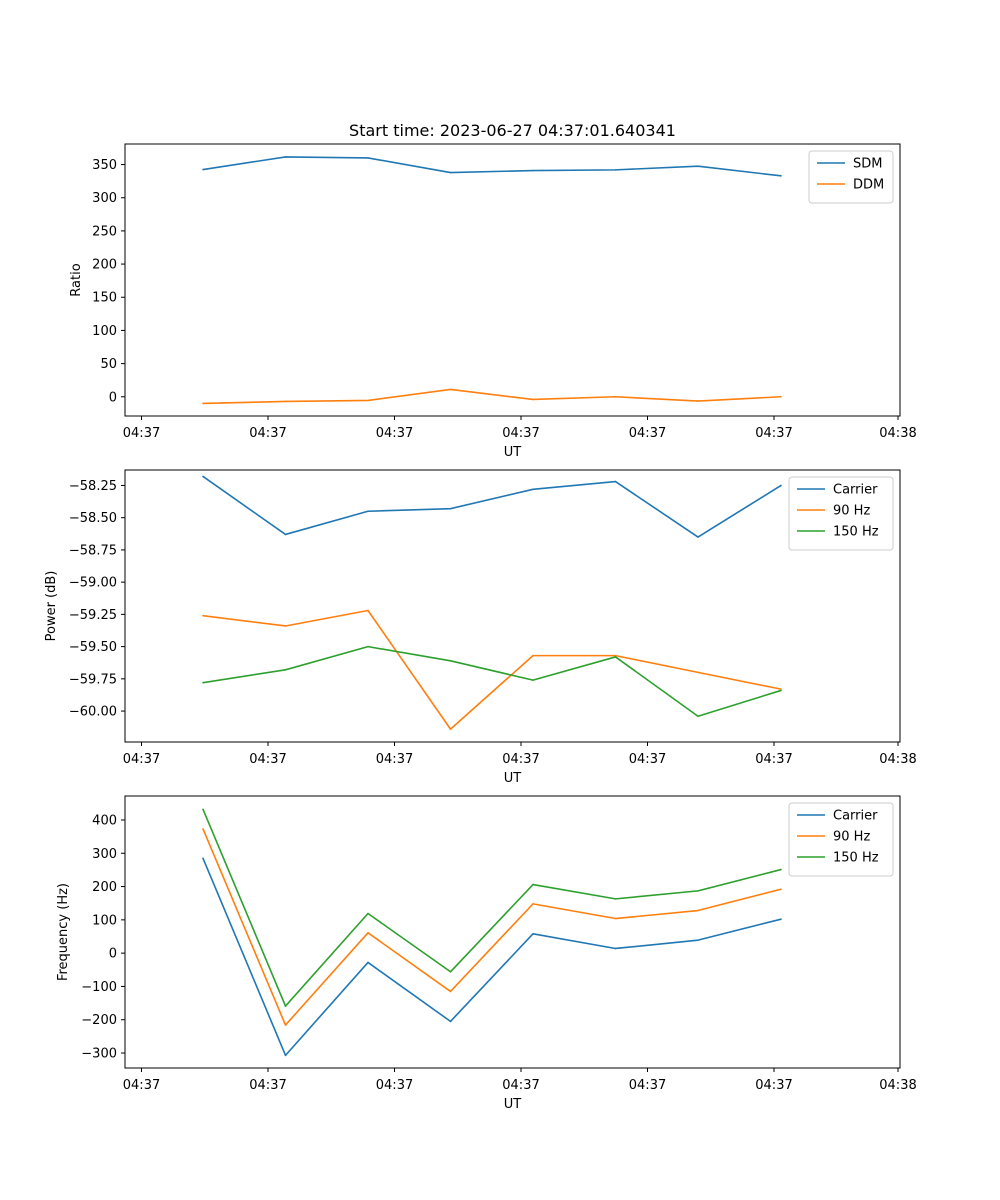  Describe the element at coordinates (93, 583) in the screenshot. I see `y-tick-label: −59.00` at that location.